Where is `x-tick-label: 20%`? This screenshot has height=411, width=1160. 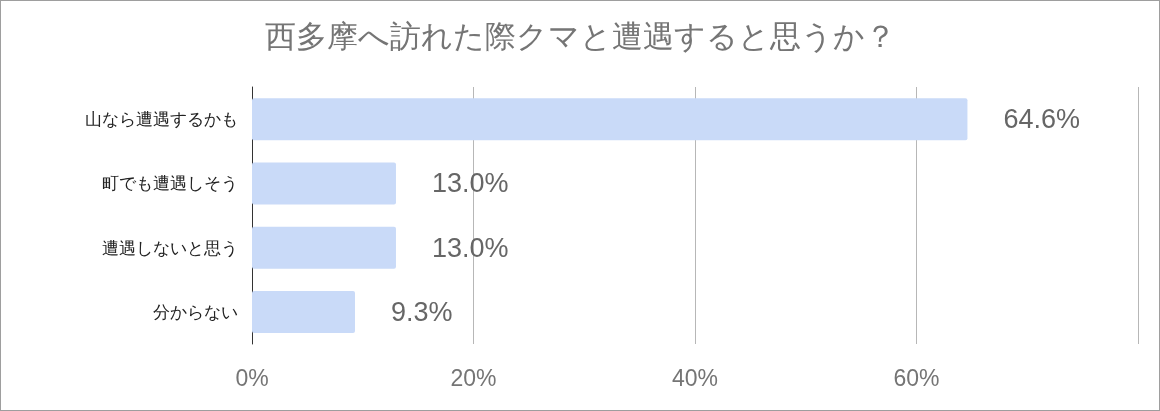 x-tick-label: 20% is located at coordinates (473, 377).